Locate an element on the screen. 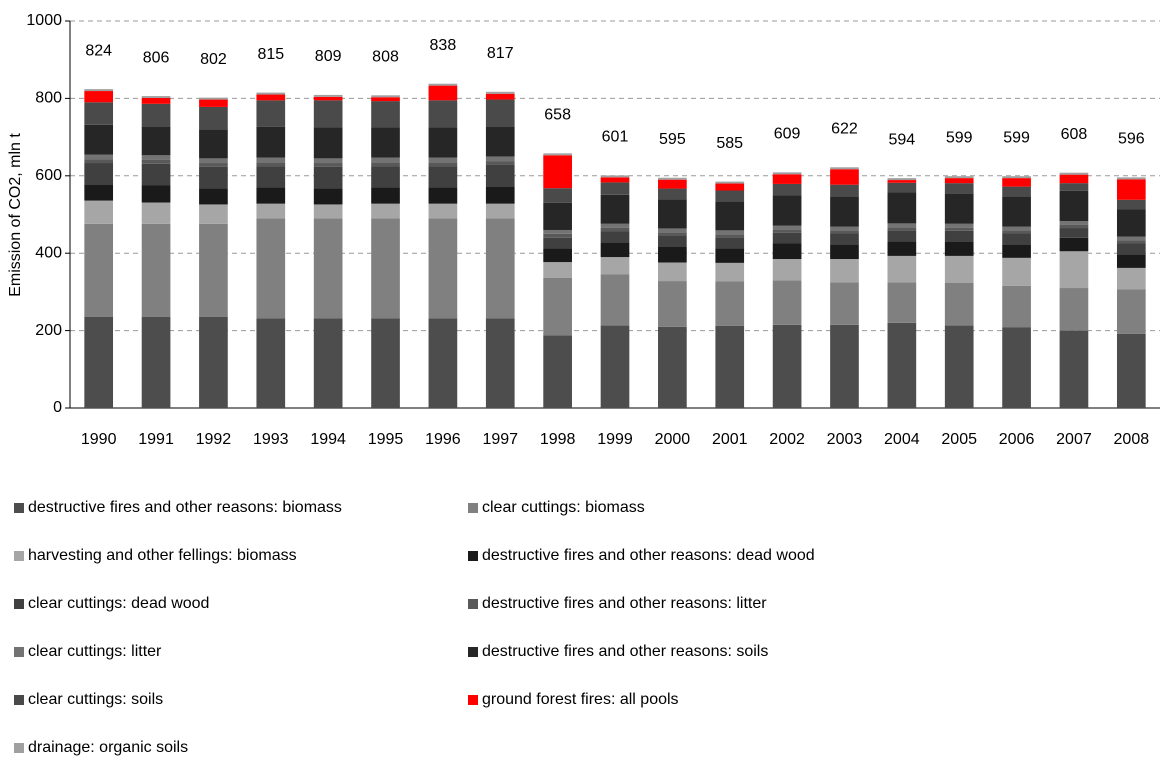 This screenshot has width=1167, height=766. total-label: 609 is located at coordinates (787, 134).